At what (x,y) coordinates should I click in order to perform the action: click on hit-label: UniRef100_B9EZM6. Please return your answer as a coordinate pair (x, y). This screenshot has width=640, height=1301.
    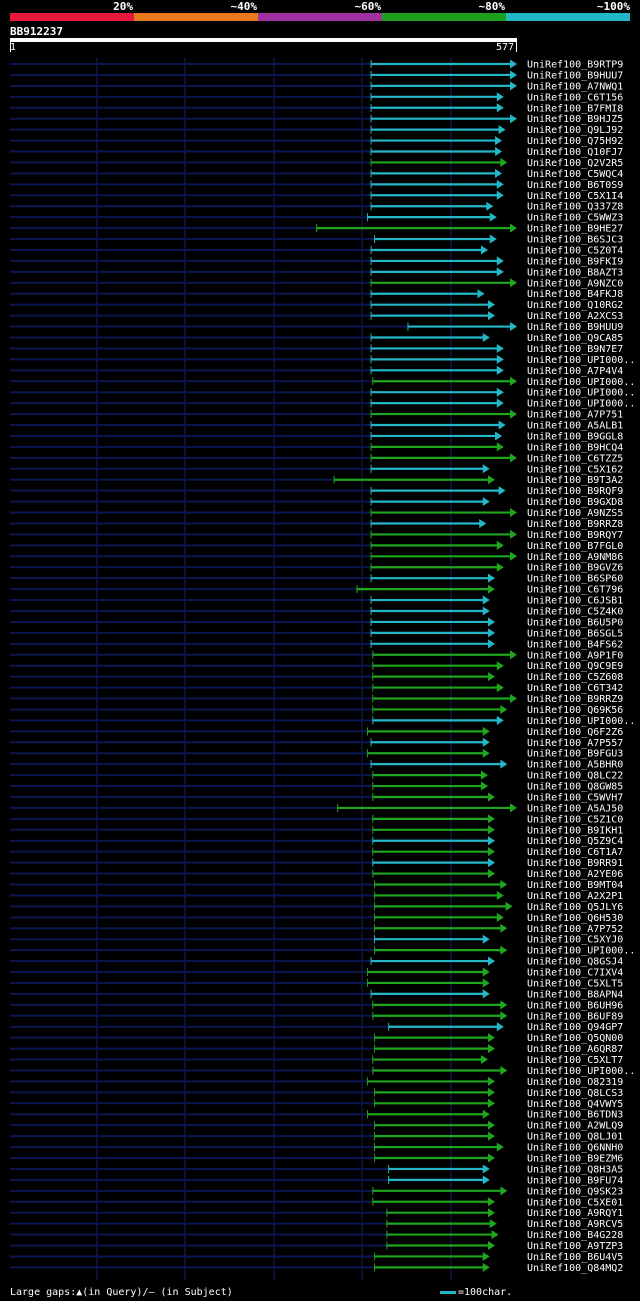
    Looking at the image, I should click on (575, 1159).